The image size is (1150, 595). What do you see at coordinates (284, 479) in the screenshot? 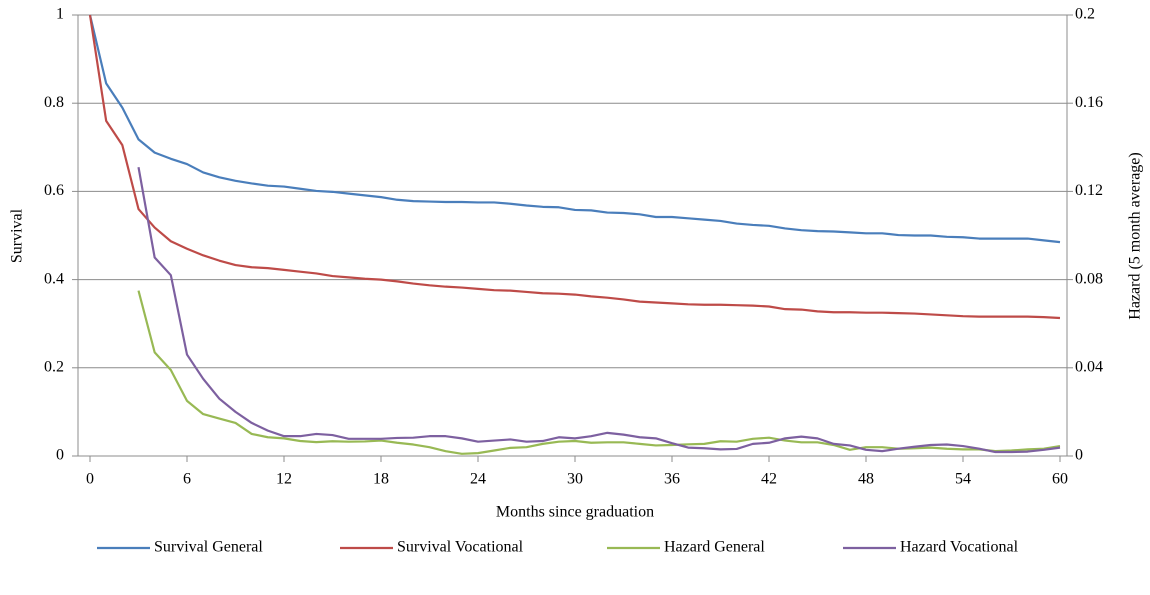
I see `x-tick-label: 12` at bounding box center [284, 479].